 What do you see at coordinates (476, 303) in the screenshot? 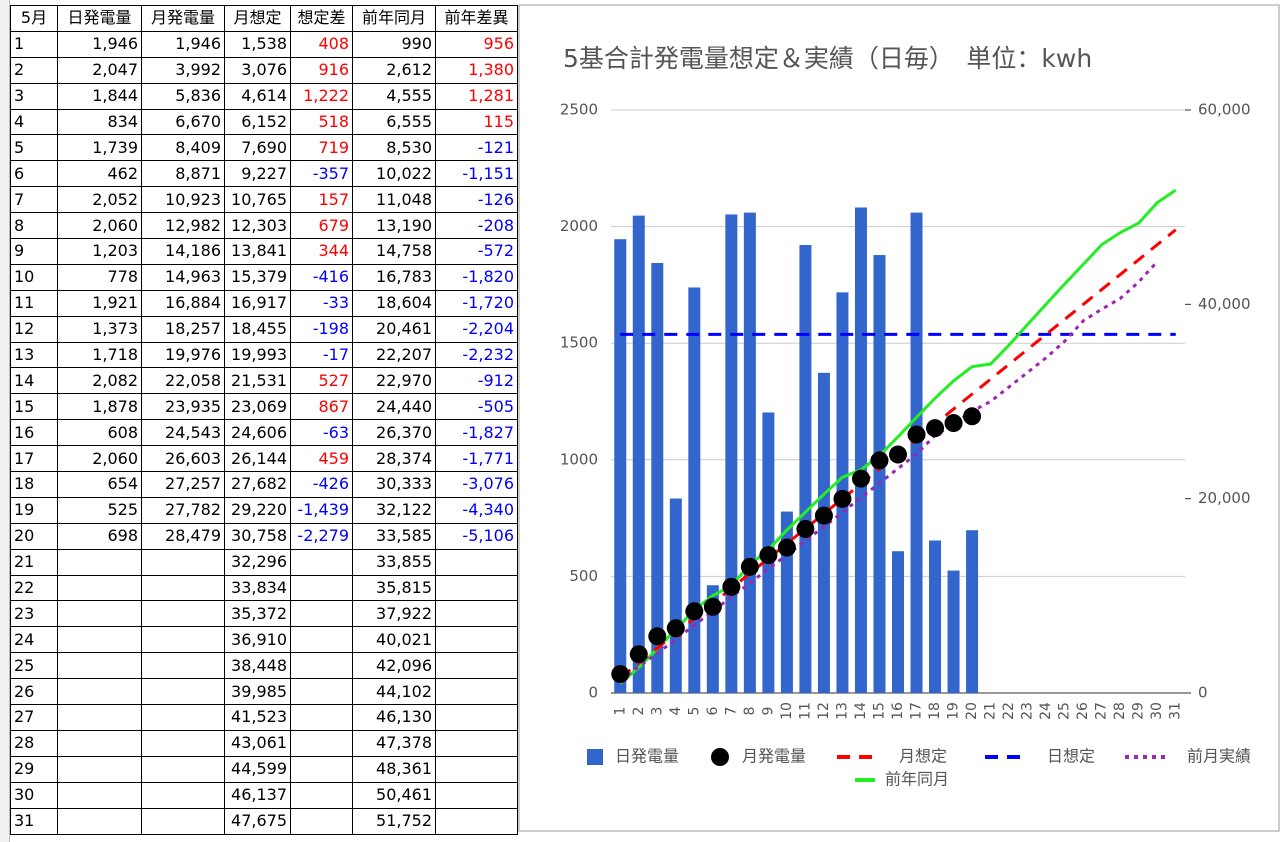
I see `table-cell: -1,720` at bounding box center [476, 303].